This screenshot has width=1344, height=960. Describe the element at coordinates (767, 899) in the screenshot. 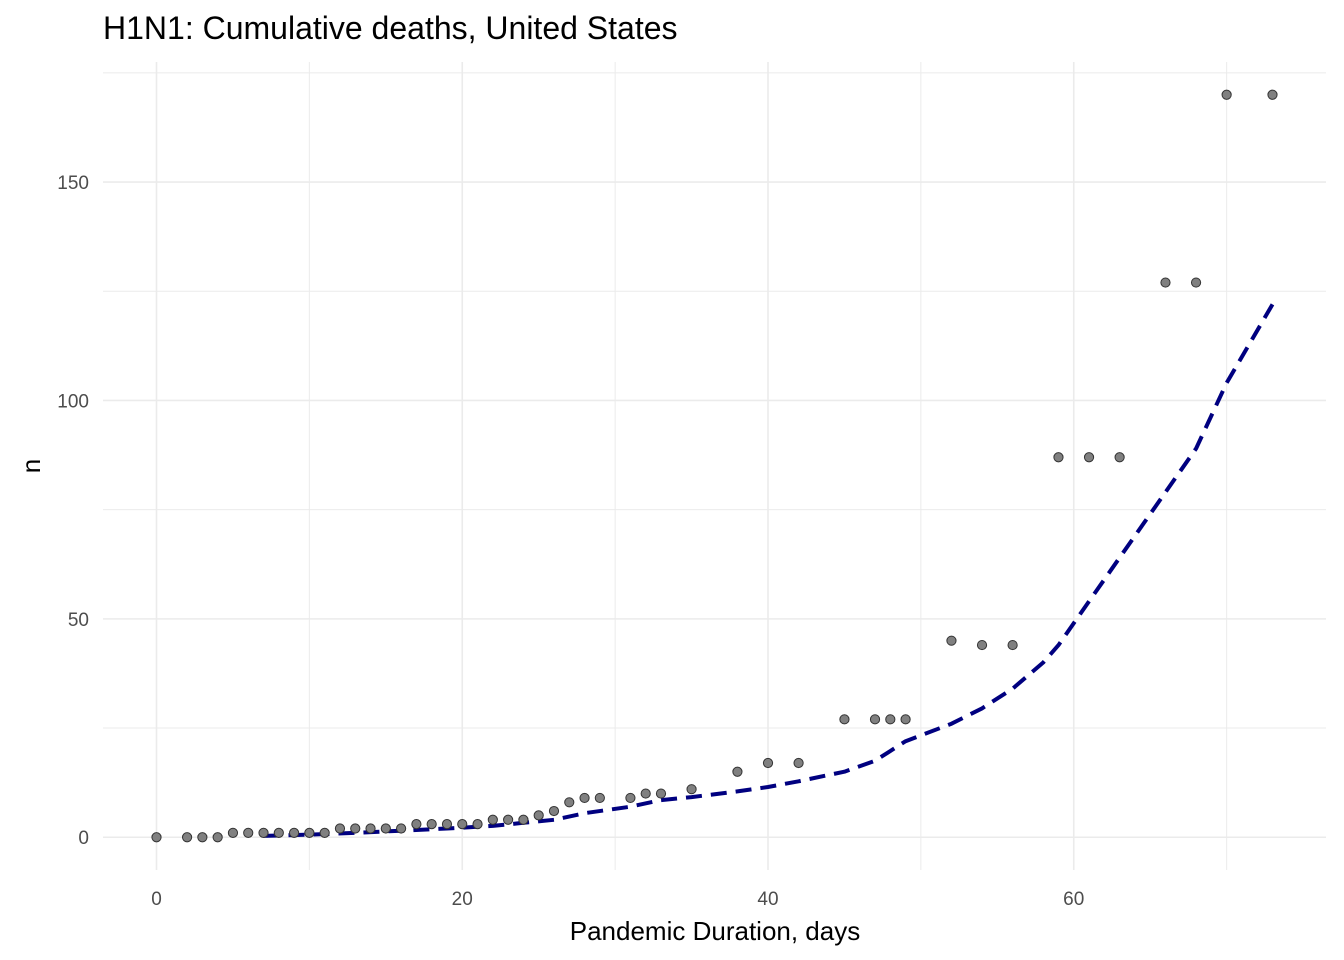

I see `x-tick-label: 40` at that location.